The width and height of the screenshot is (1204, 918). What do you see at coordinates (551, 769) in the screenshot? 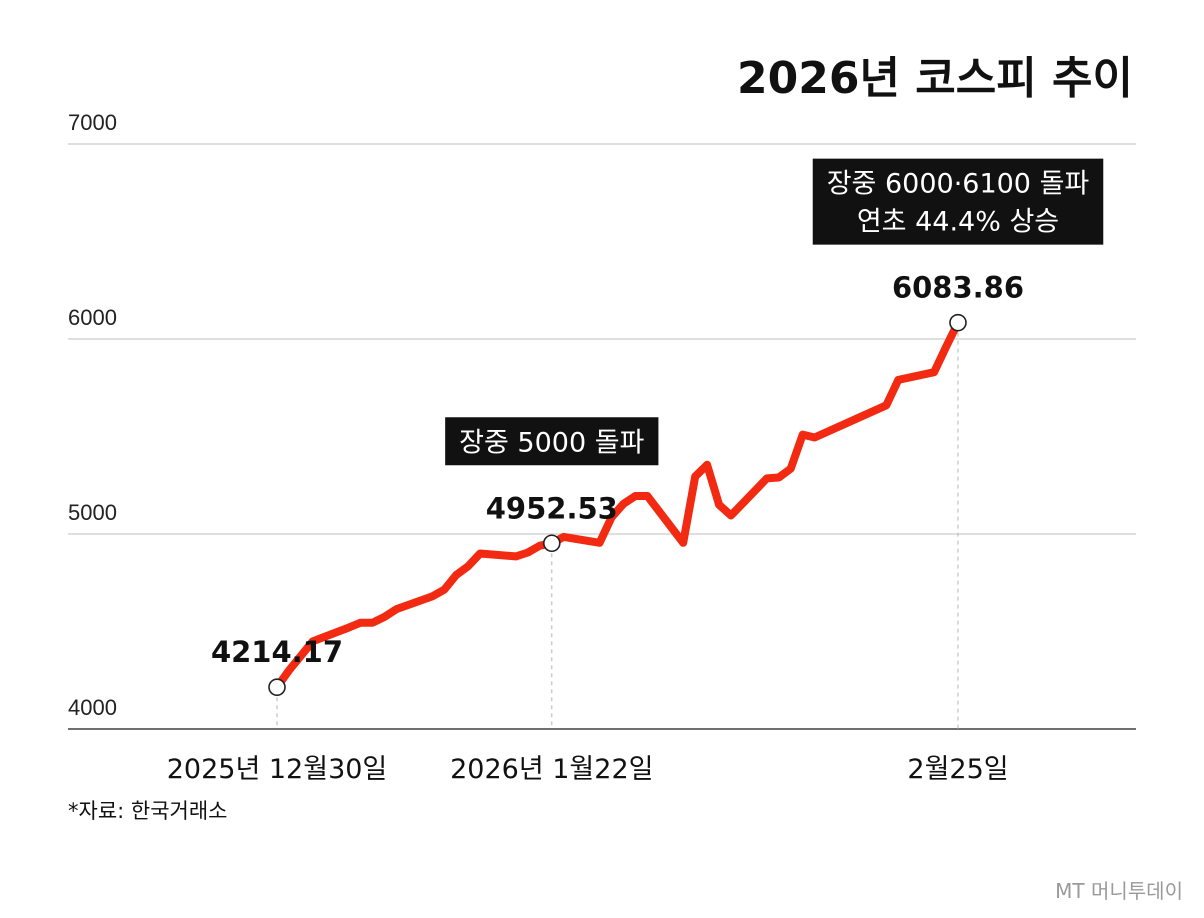
I see `x-tick-label: 2026년 1월22일` at bounding box center [551, 769].